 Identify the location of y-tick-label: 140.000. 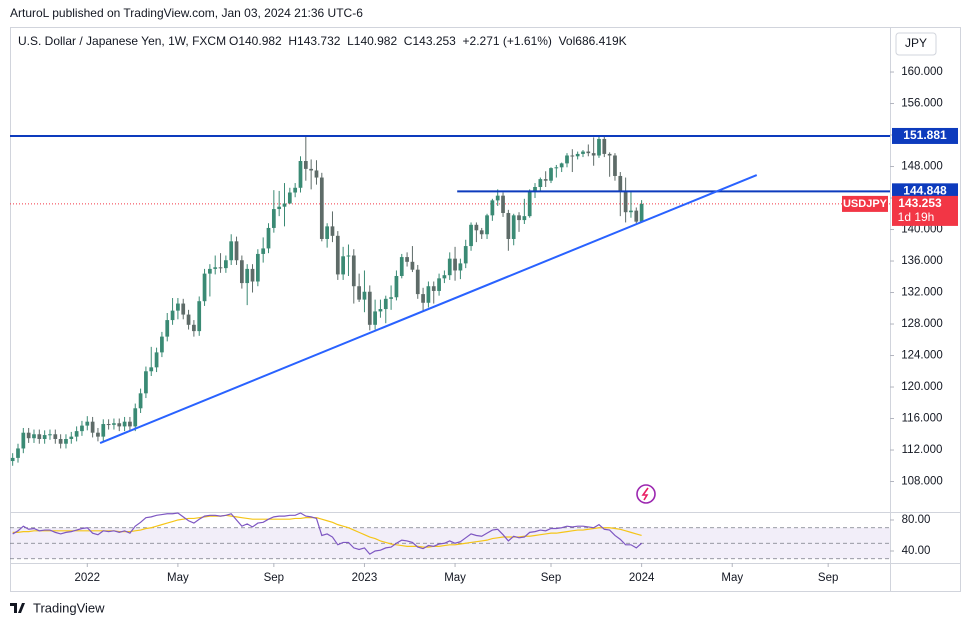
(922, 230).